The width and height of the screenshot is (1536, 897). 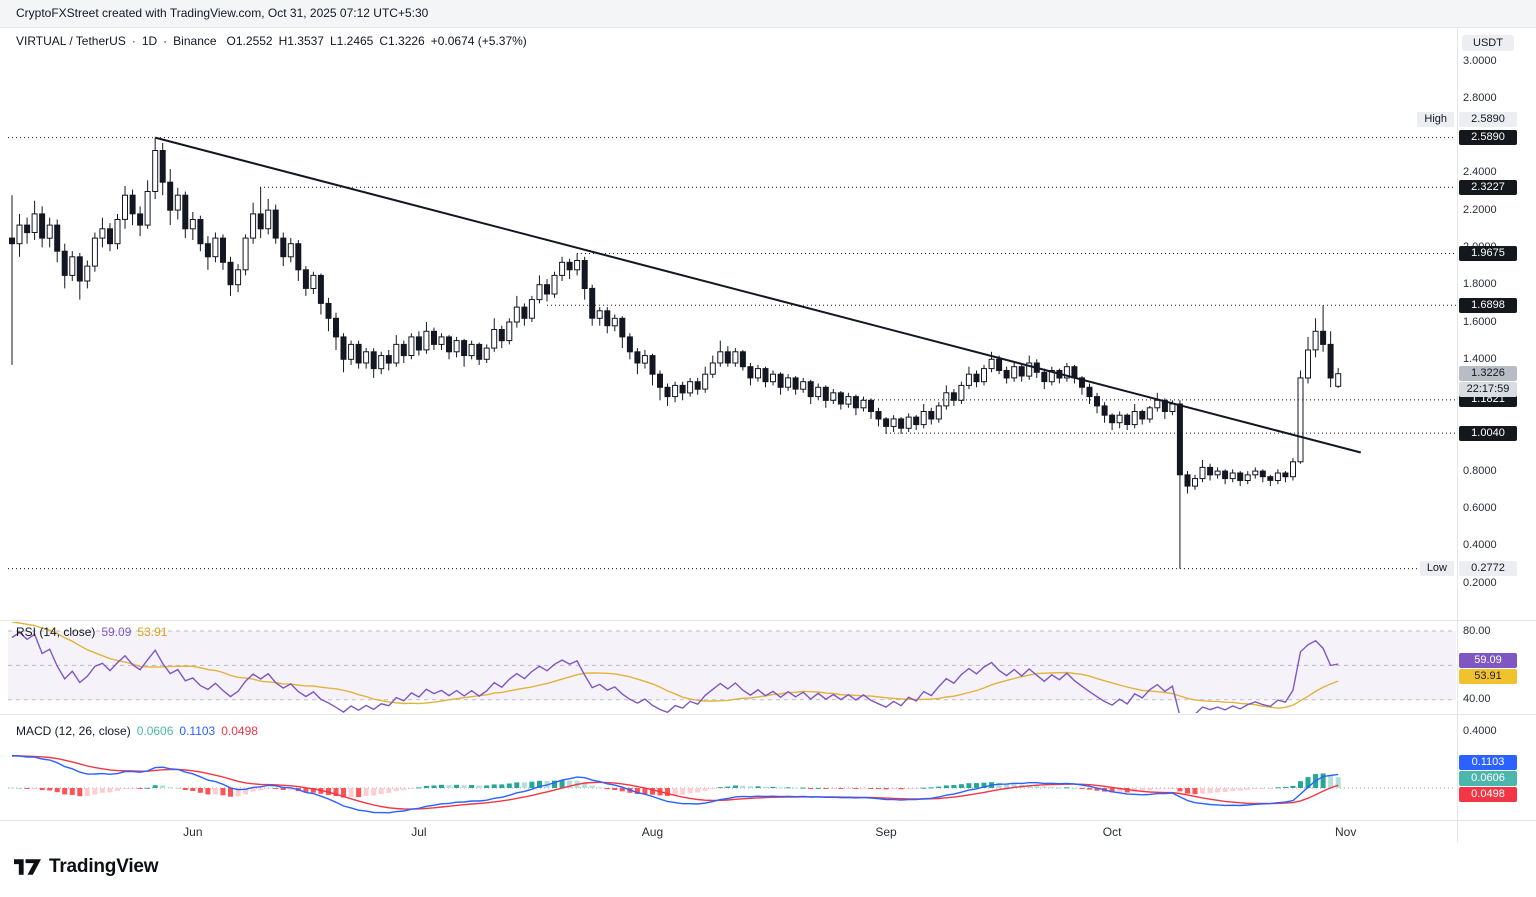 I want to click on price-tick-label: 1.4000, so click(x=1480, y=358).